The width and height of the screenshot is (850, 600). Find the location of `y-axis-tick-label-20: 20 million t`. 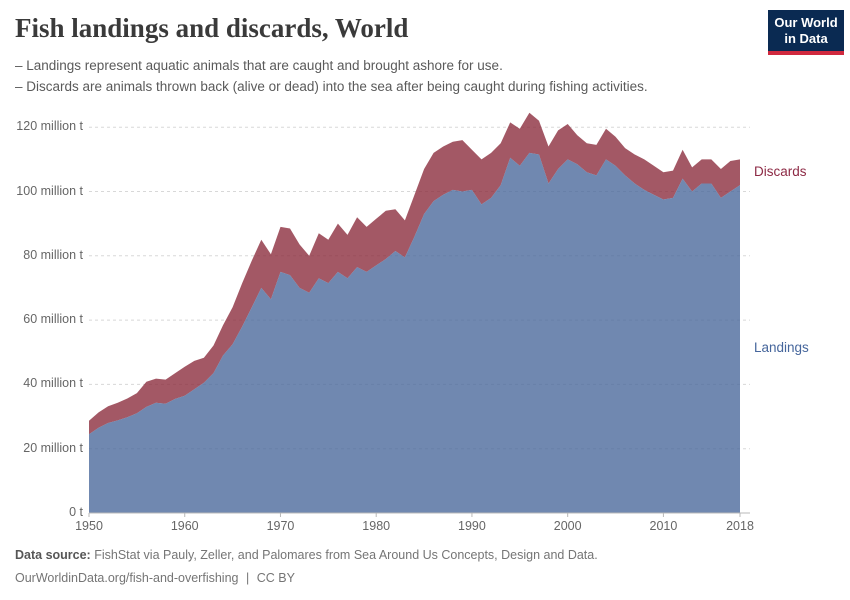

y-axis-tick-label-20: 20 million t is located at coordinates (53, 447).